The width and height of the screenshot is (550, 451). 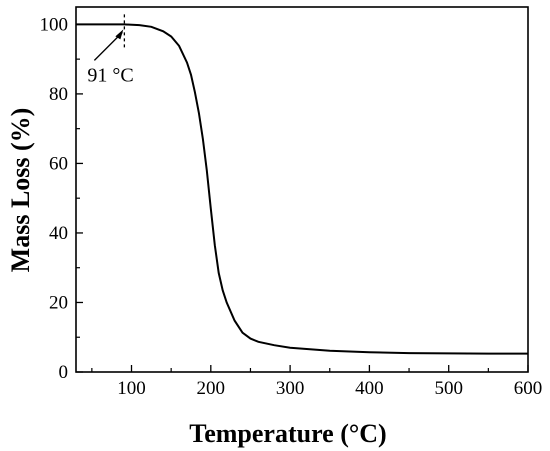 What do you see at coordinates (110, 75) in the screenshot?
I see `annotation-label-91c: 91 °C` at bounding box center [110, 75].